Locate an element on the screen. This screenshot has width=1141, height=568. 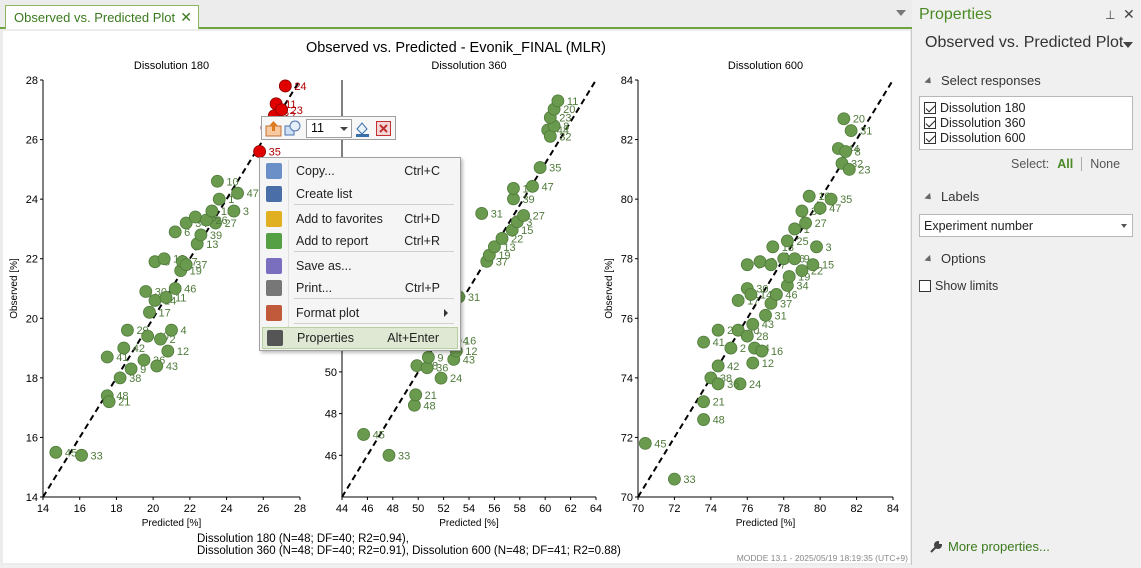
point-label: 10 is located at coordinates (232, 182).